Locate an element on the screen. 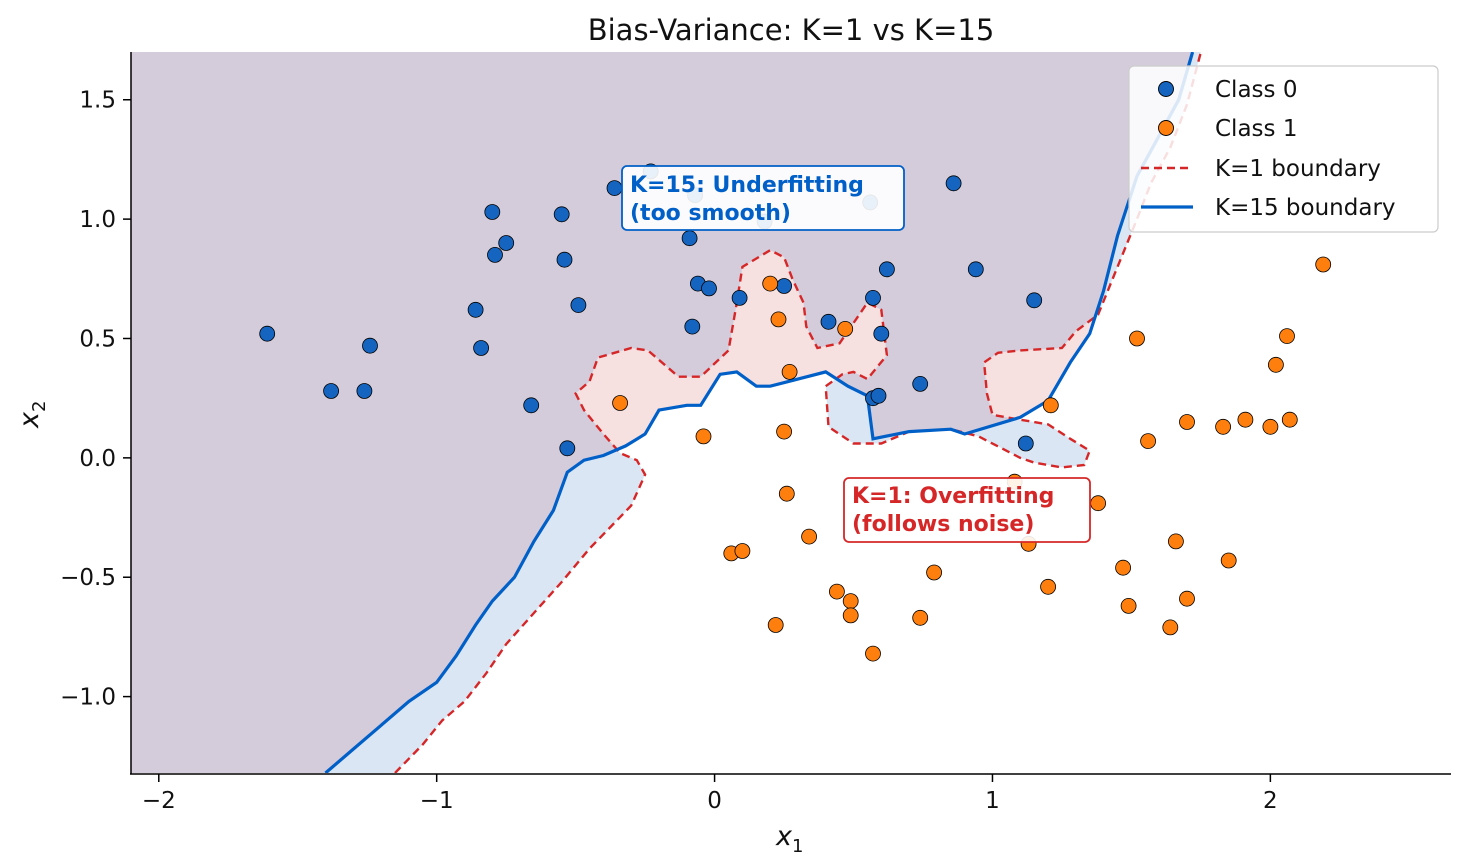 This screenshot has height=866, width=1467. x-tick-label: −2 is located at coordinates (159, 801).